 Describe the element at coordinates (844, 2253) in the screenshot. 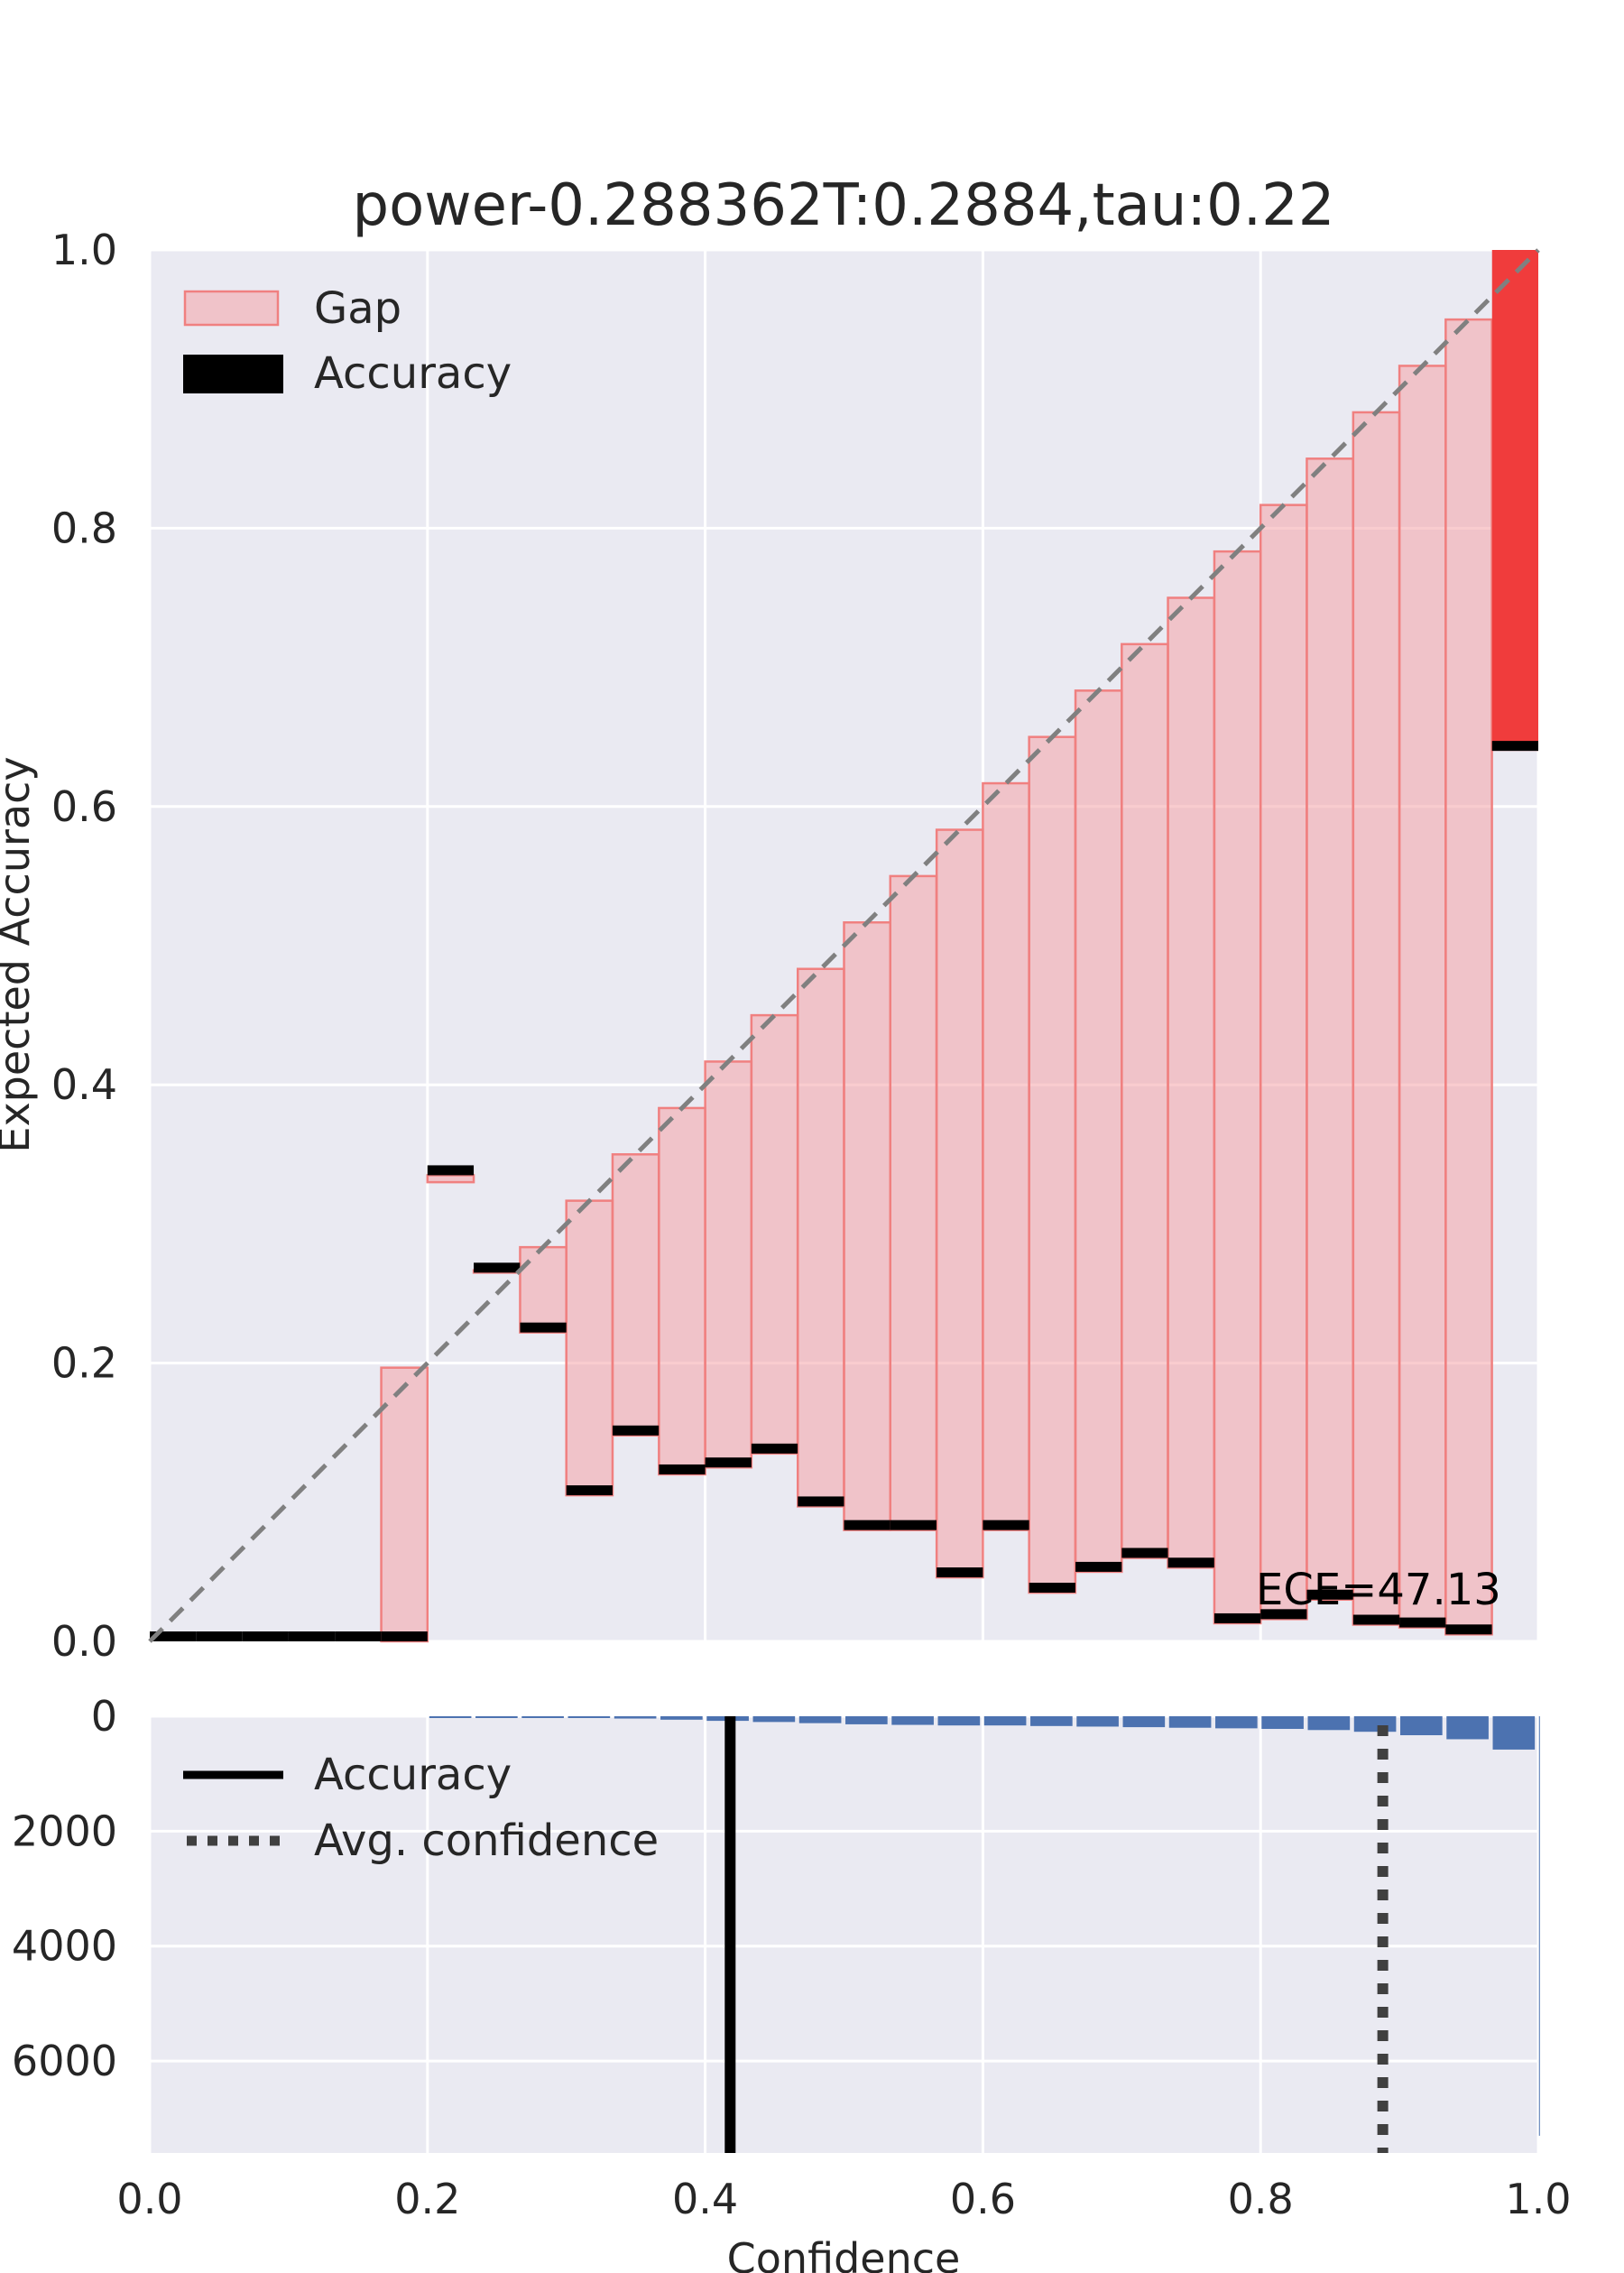

I see `x-axis-label: Confidence` at that location.